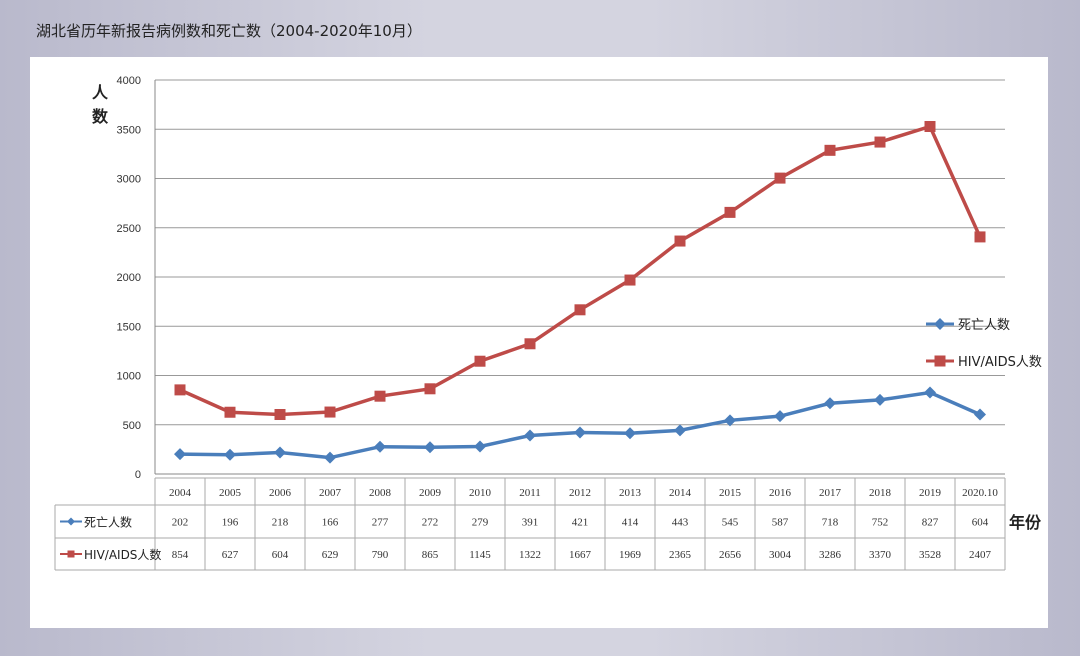  I want to click on x-tick-label: 2007, so click(330, 493).